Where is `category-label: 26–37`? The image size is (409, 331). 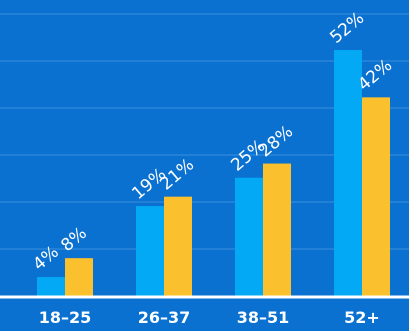 category-label: 26–37 is located at coordinates (164, 317).